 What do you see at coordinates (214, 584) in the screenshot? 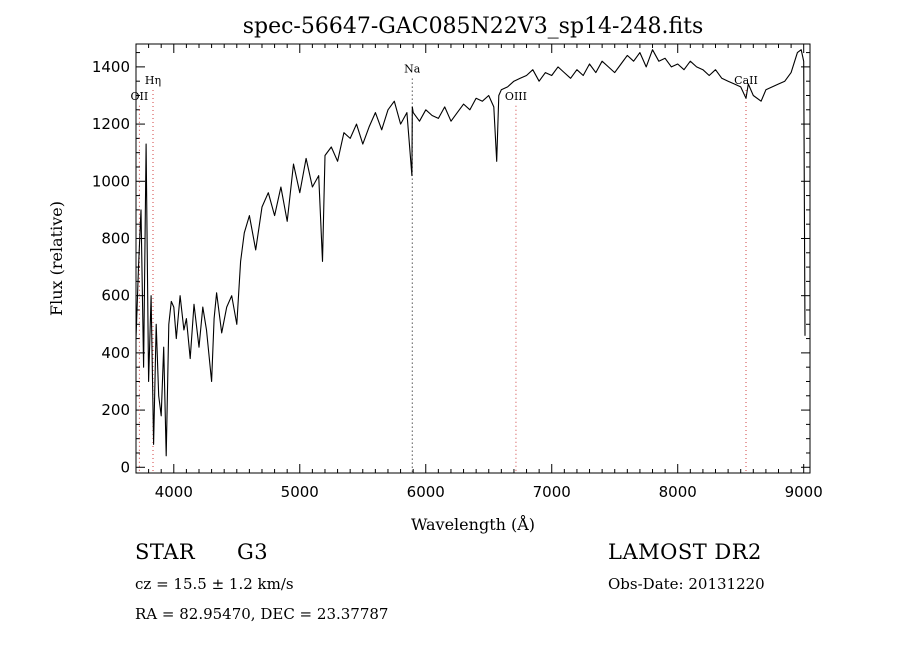
I see `redshift-velocity: cz = 15.5 ± 1.2 km/s` at bounding box center [214, 584].